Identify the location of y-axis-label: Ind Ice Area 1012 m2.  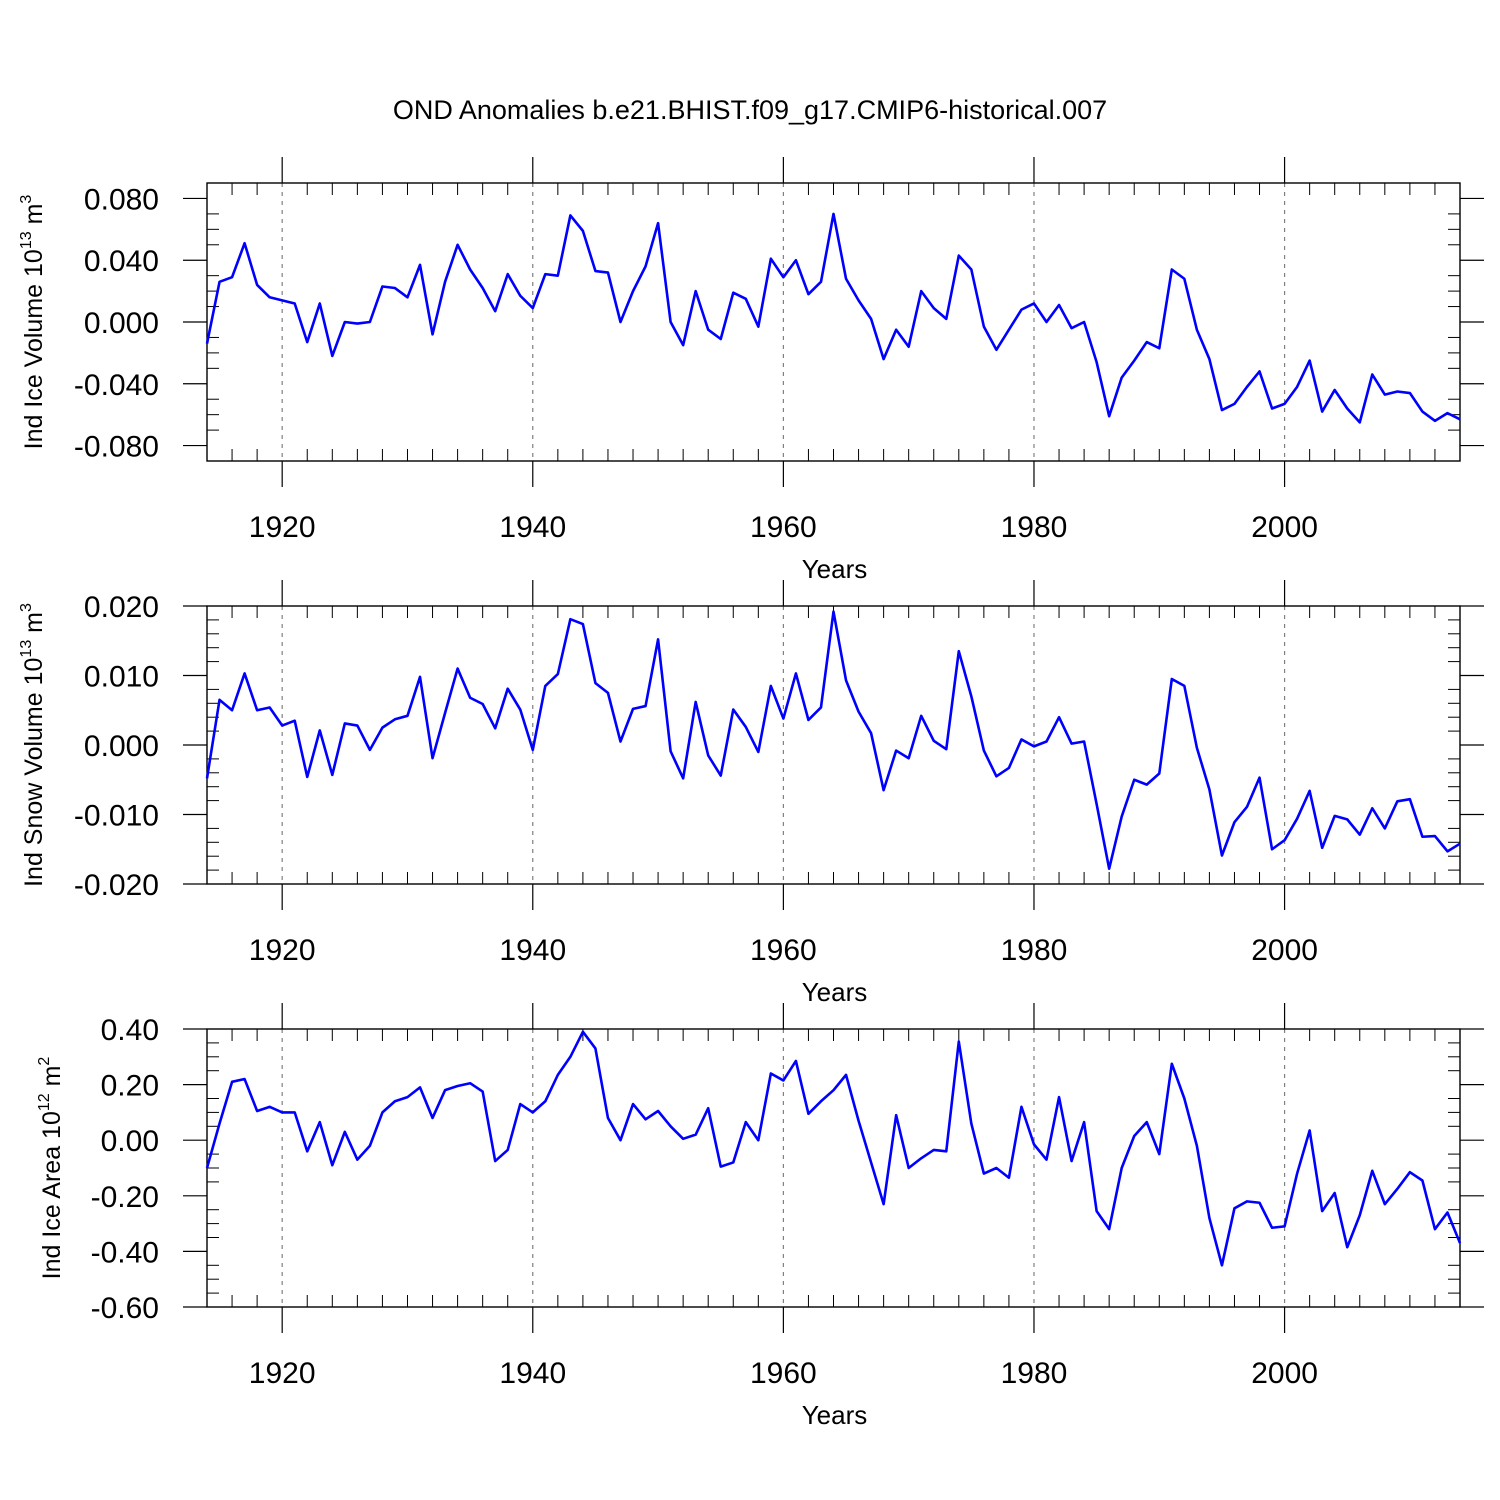
(51, 1168).